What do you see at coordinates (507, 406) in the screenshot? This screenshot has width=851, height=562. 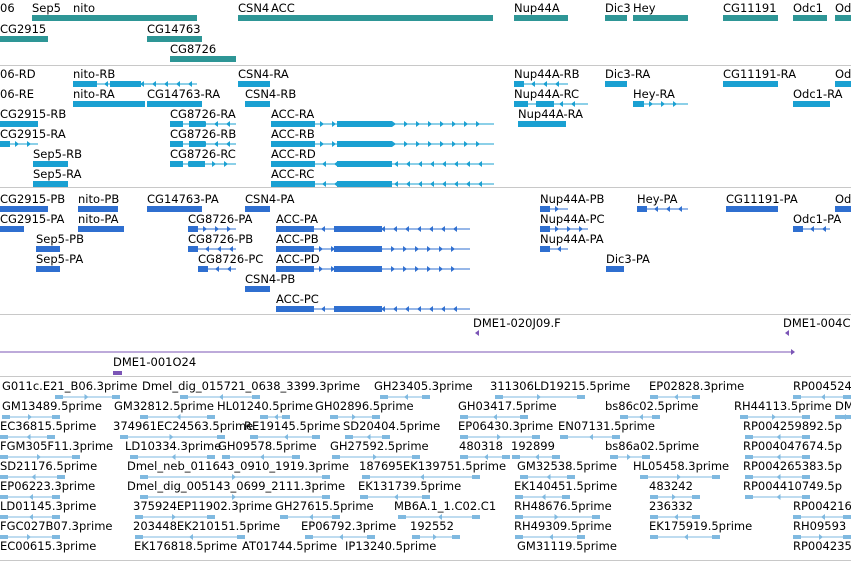 I see `est-feature-label: GH03417.5prime` at bounding box center [507, 406].